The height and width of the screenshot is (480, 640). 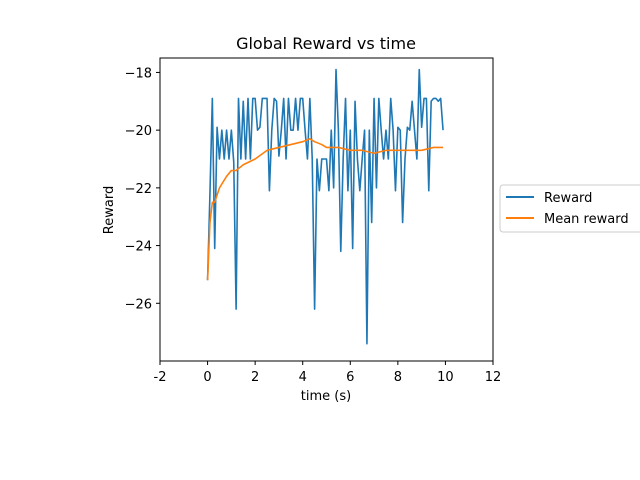 What do you see at coordinates (326, 396) in the screenshot?
I see `x-axis-title: time (s)` at bounding box center [326, 396].